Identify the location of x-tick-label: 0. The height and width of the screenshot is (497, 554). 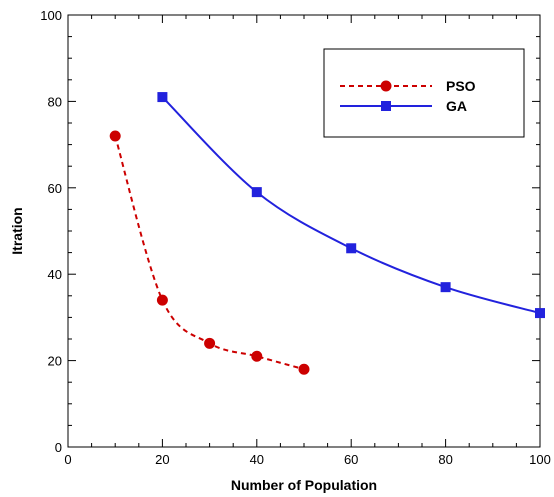
(67, 459).